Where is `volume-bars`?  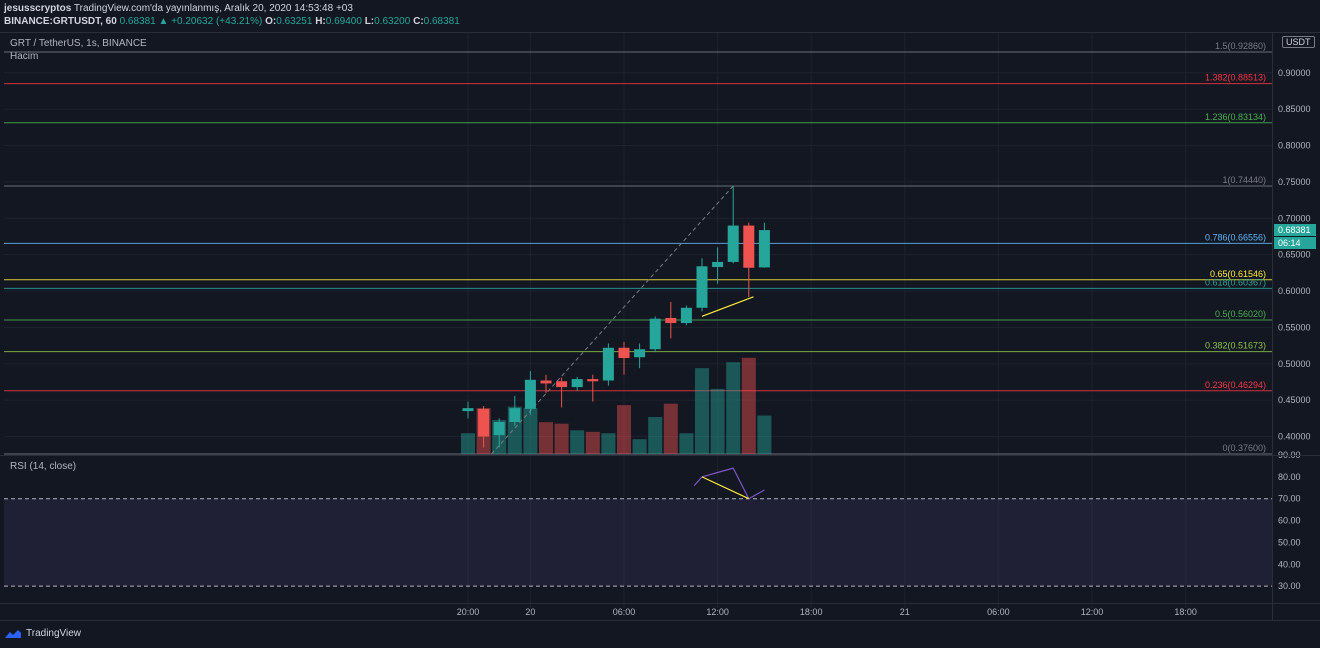 volume-bars is located at coordinates (616, 405).